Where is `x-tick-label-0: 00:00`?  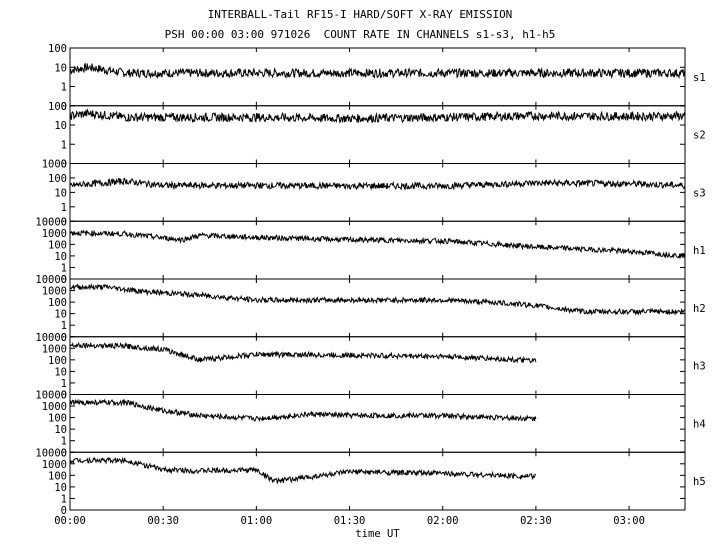
x-tick-label-0: 00:00 is located at coordinates (70, 521).